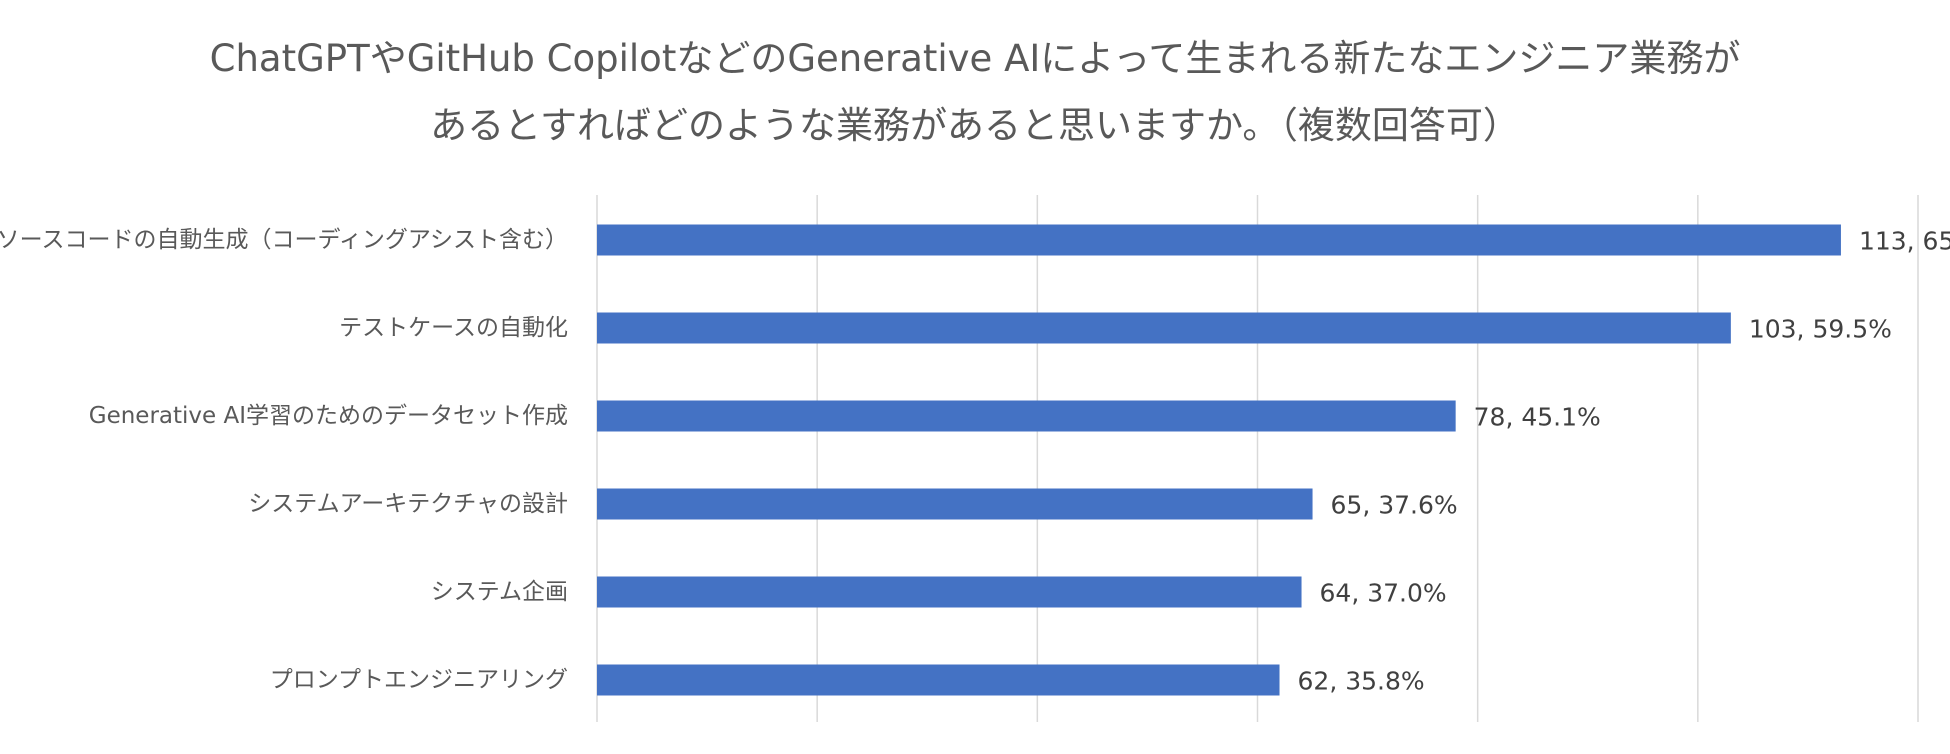  Describe the element at coordinates (1904, 241) in the screenshot. I see `data-label: 113, 65.3%` at that location.